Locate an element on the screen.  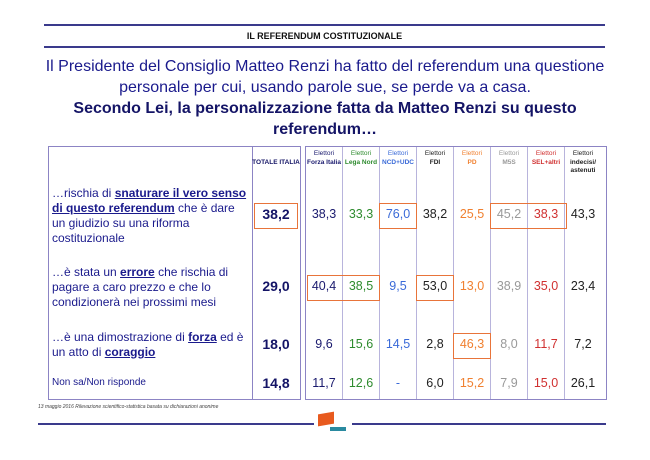
column-header: Elettori M5S is located at coordinates (509, 158).